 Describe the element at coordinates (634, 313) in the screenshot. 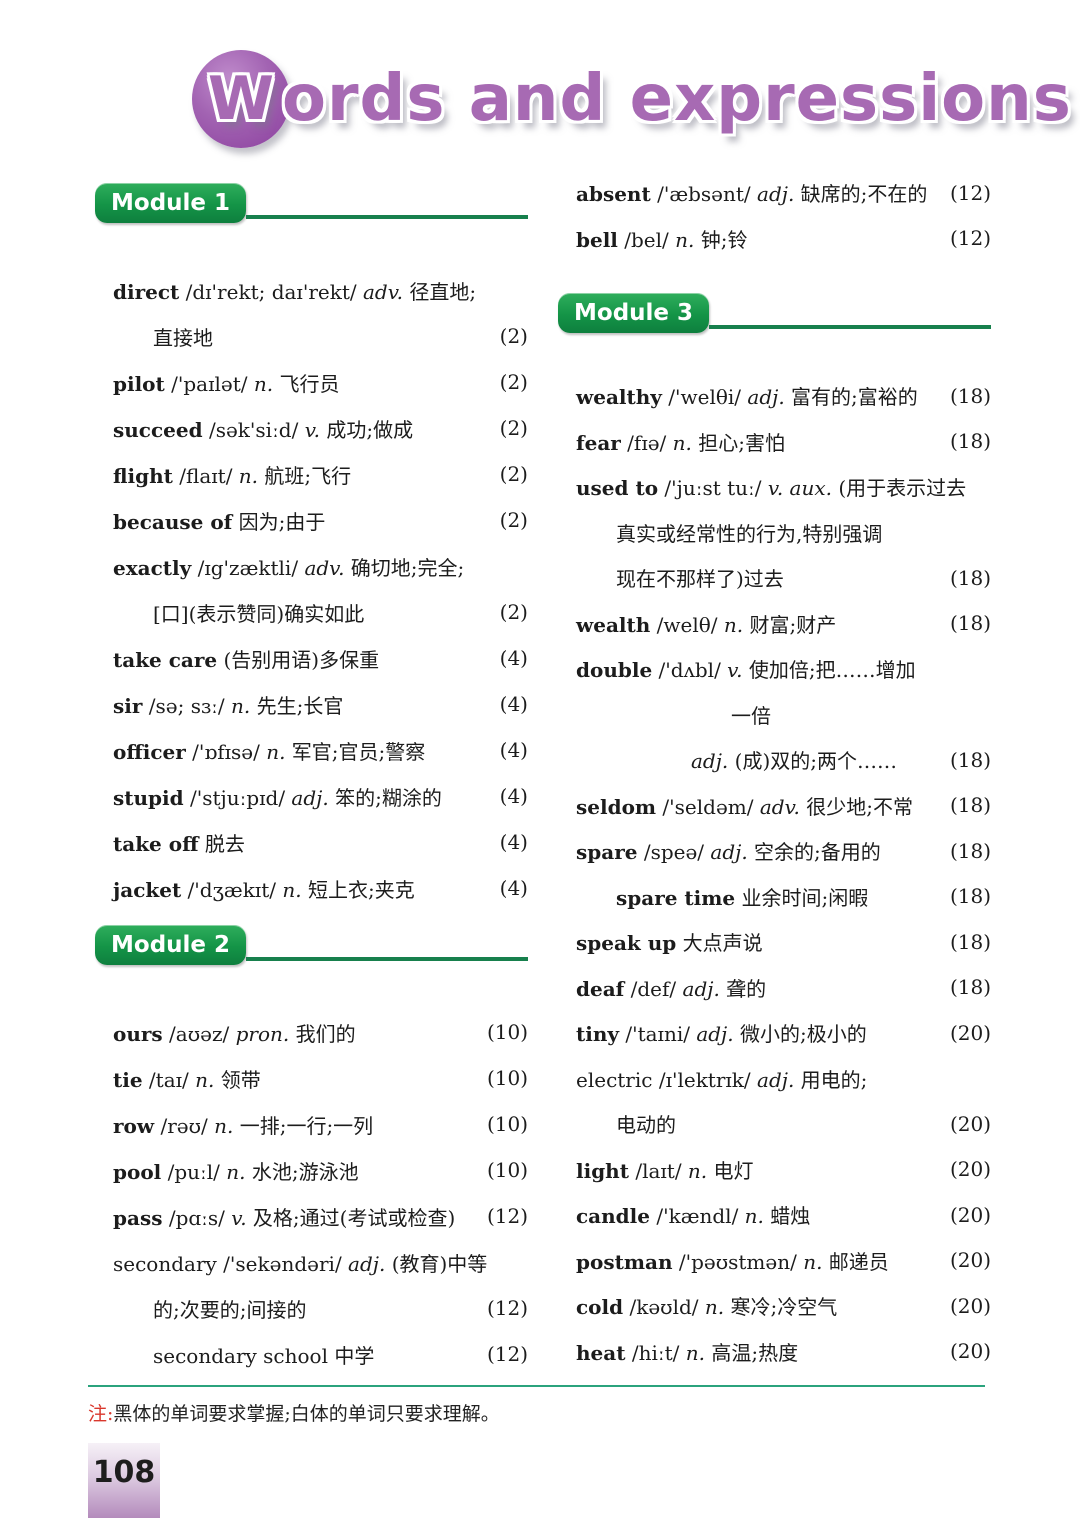

I see `module-badge: Module 3` at that location.